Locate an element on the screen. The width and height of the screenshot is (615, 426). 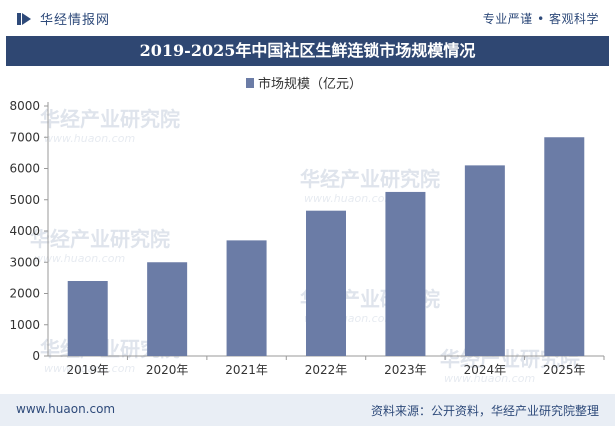
footer: www.huaon.com 资料来源：公开资料，华经产业研究院整理 is located at coordinates (307, 410).